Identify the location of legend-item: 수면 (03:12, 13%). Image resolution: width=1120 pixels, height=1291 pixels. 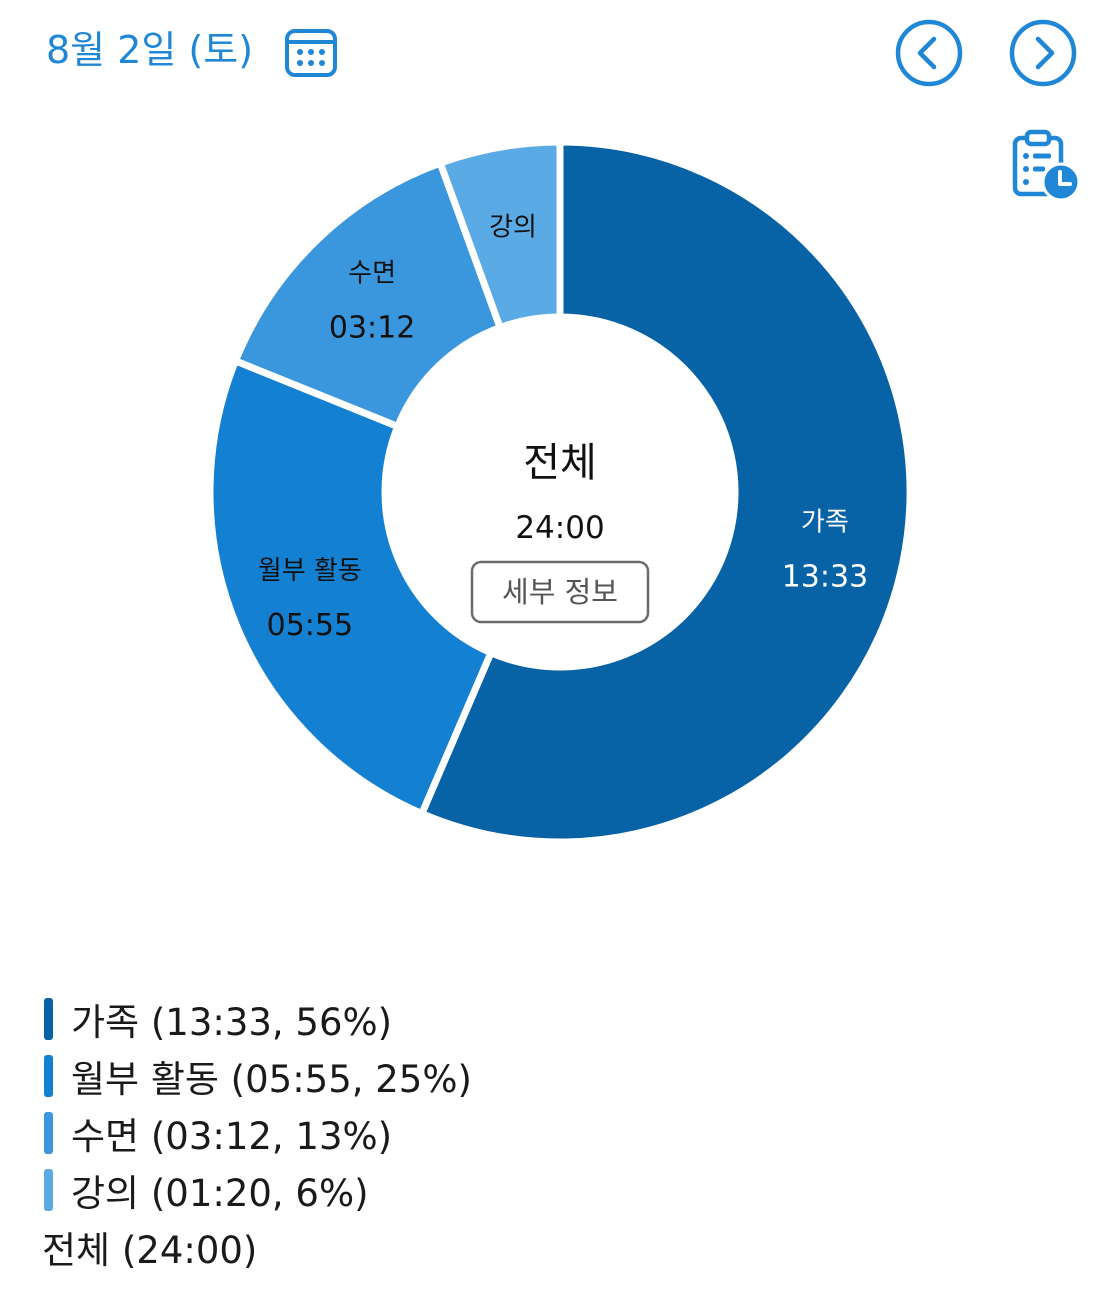
(257, 1132).